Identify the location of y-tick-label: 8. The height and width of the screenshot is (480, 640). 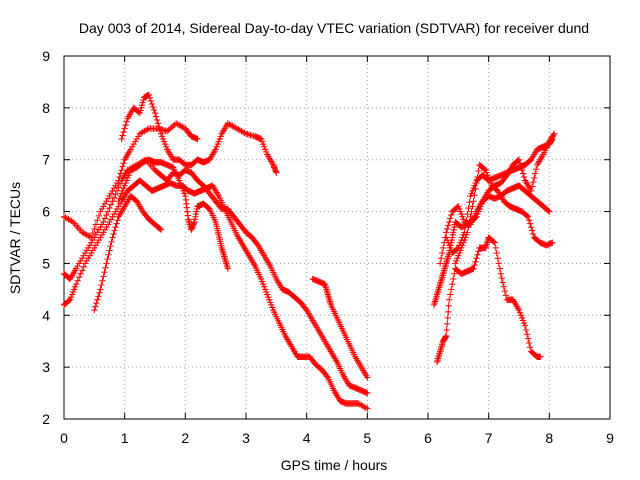
(46, 108).